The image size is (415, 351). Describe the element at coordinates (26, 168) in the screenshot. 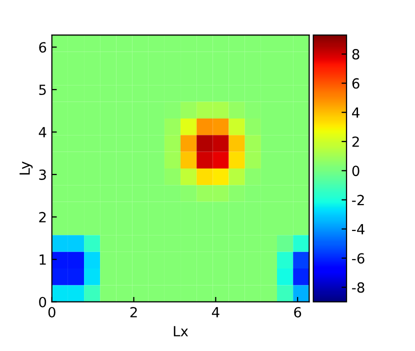

I see `y-axis-title: Ly` at that location.